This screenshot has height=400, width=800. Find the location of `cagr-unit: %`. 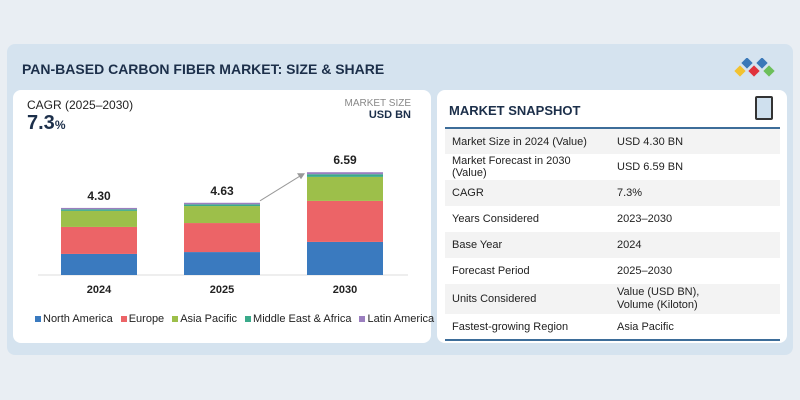

cagr-unit: % is located at coordinates (60, 125).